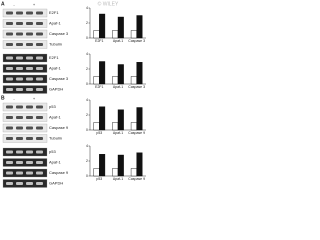  Describe the element at coordinates (56, 89) in the screenshot. I see `blot-label: GAPDH` at that location.